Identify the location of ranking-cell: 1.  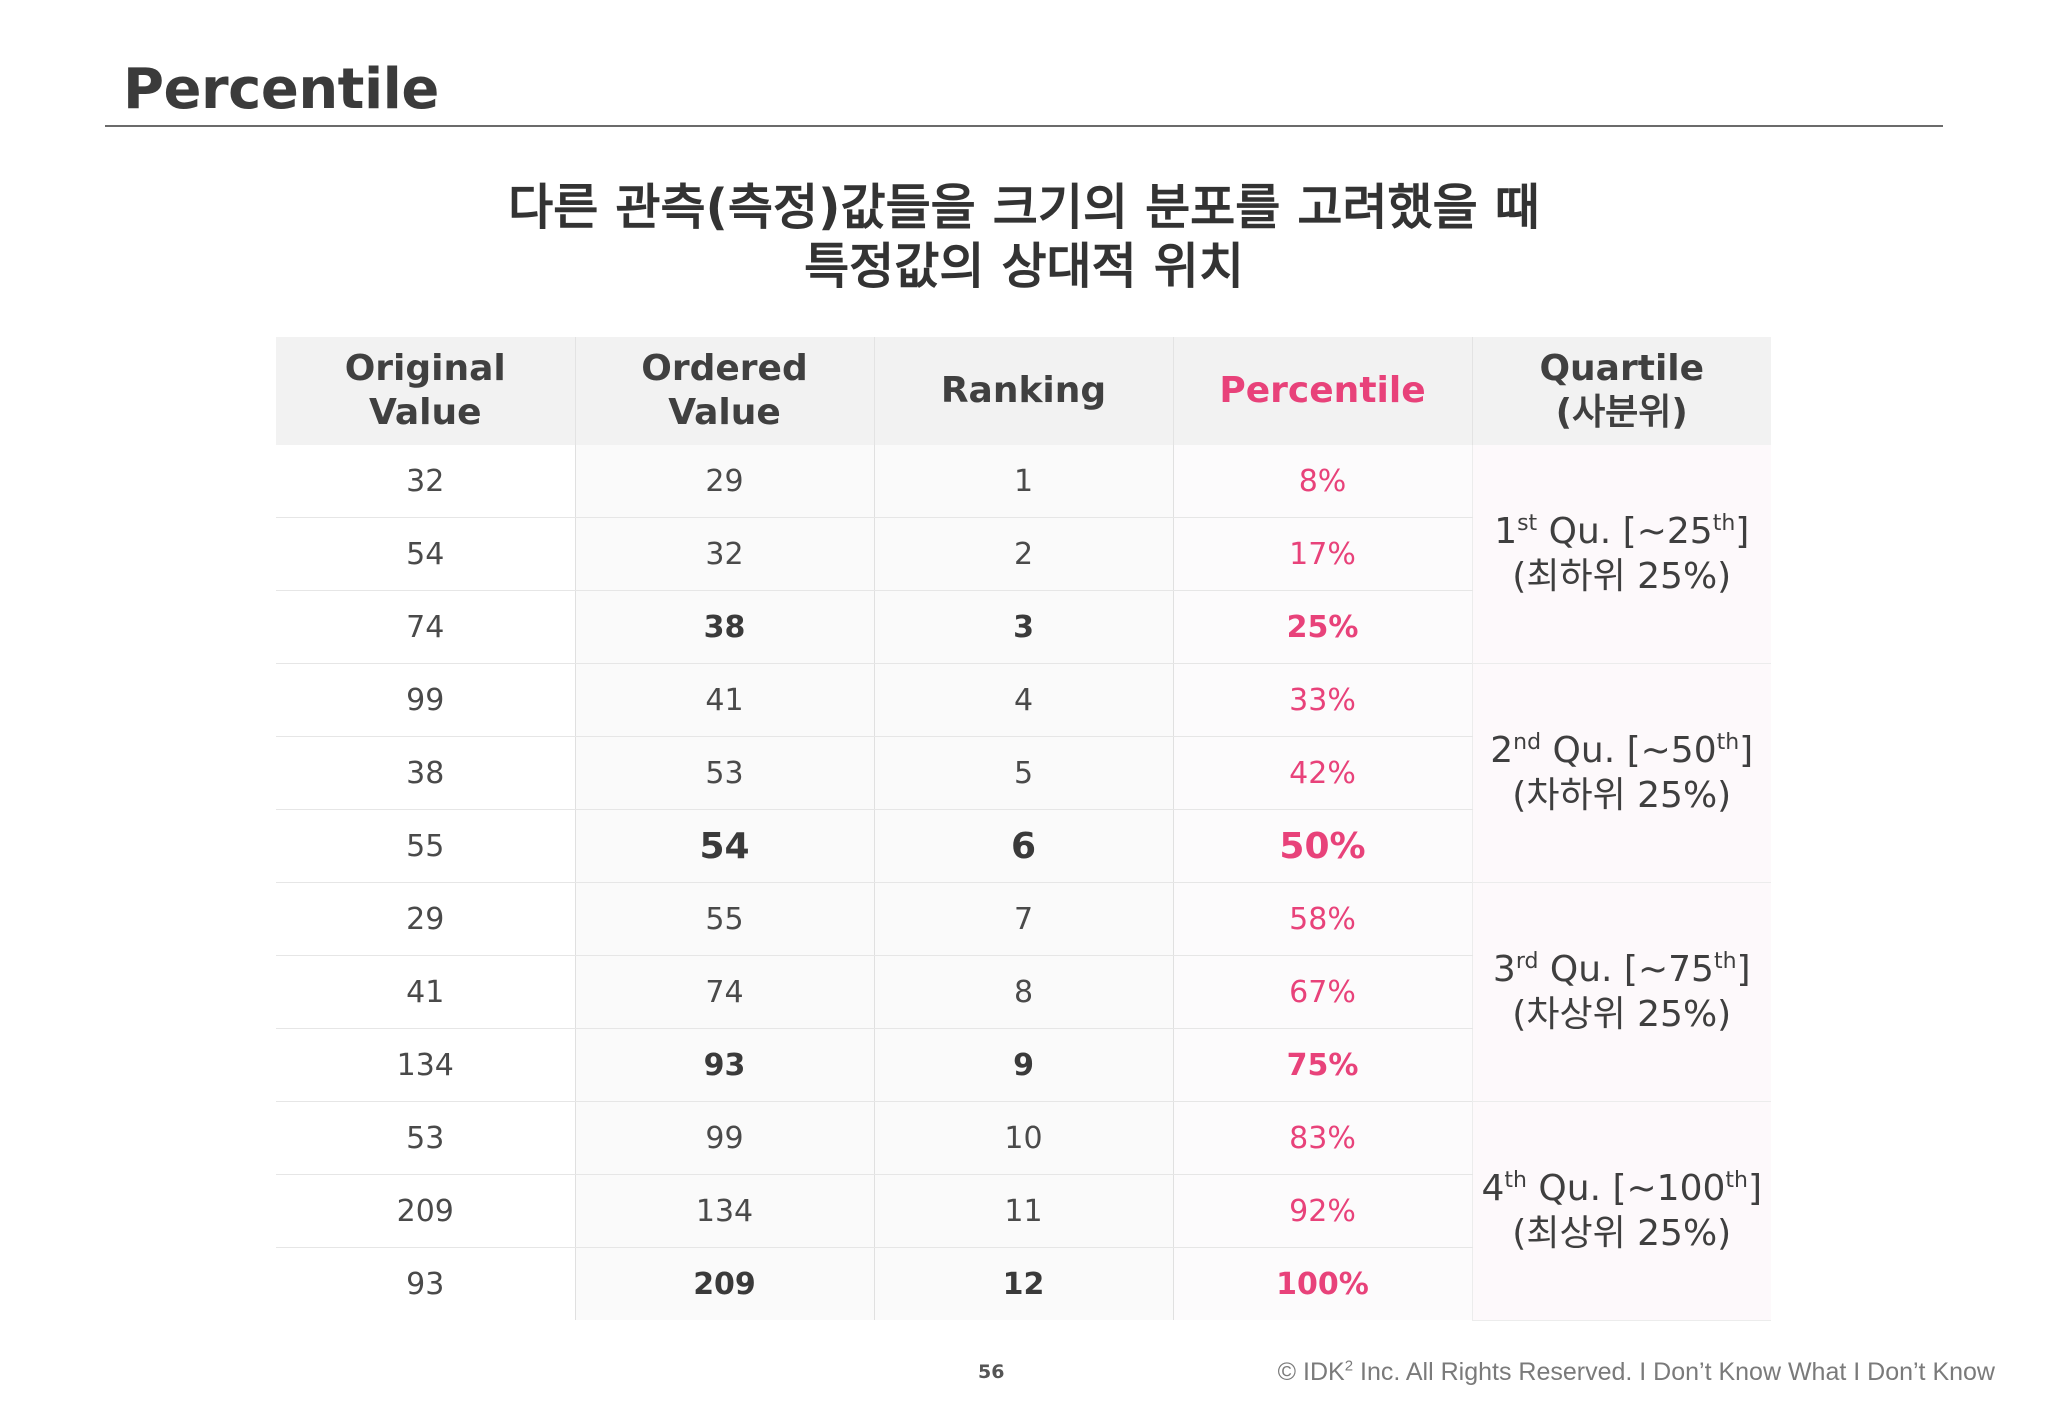
(1024, 481).